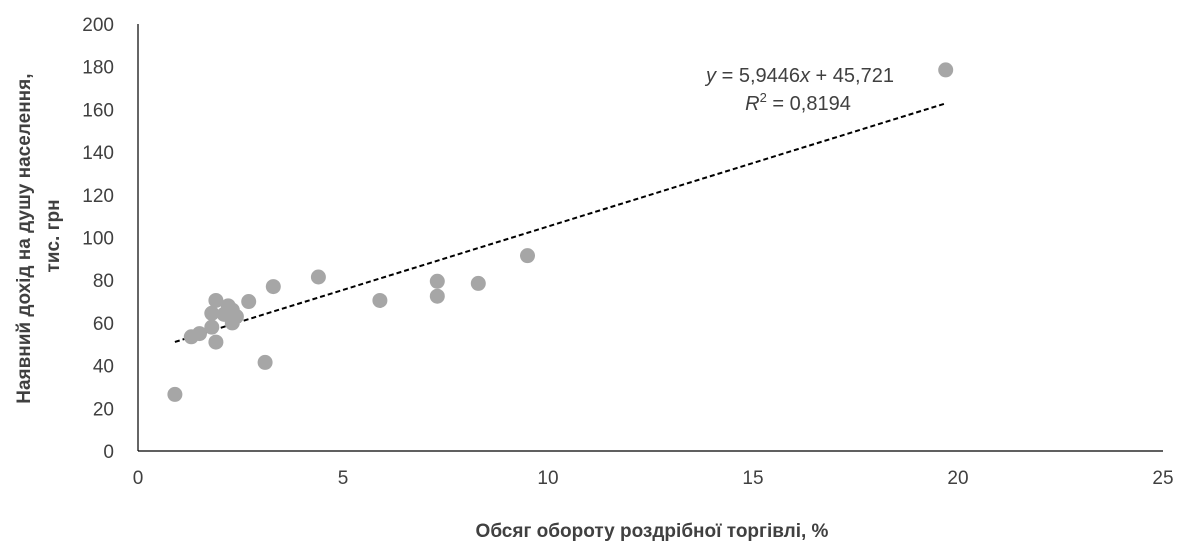 This screenshot has width=1181, height=543. What do you see at coordinates (343, 478) in the screenshot?
I see `x-tick-label: 5` at bounding box center [343, 478].